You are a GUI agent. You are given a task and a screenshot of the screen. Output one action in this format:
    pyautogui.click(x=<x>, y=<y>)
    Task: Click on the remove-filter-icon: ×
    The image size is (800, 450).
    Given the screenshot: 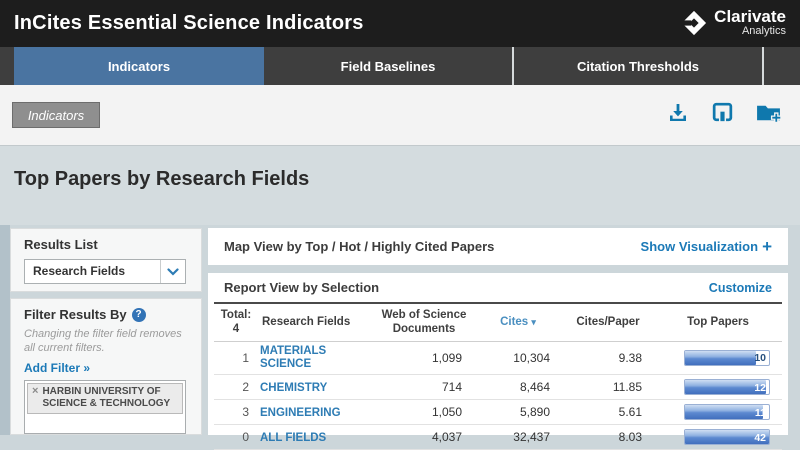 What is the action you would take?
    pyautogui.click(x=35, y=390)
    